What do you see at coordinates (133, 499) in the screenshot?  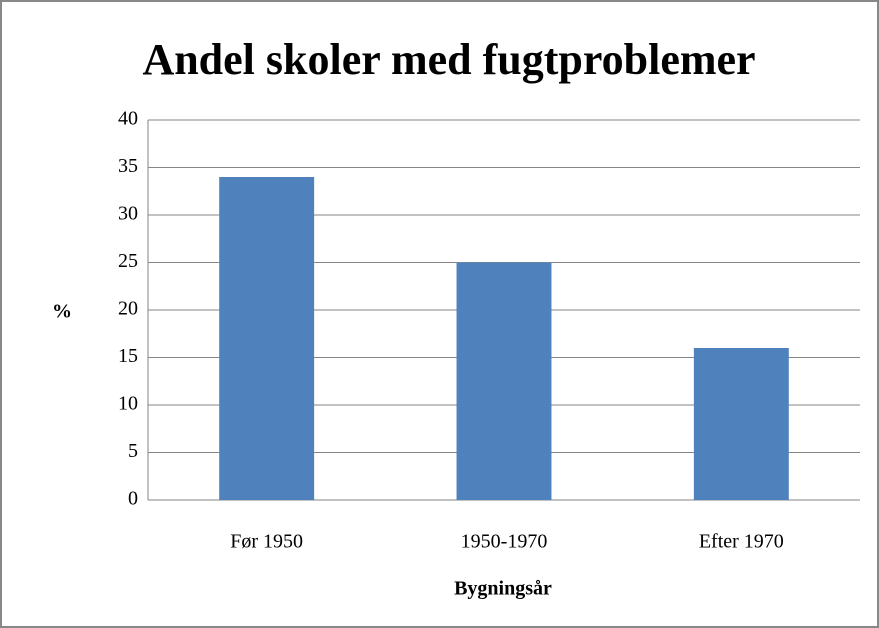 I see `y-tick-label: 0` at bounding box center [133, 499].